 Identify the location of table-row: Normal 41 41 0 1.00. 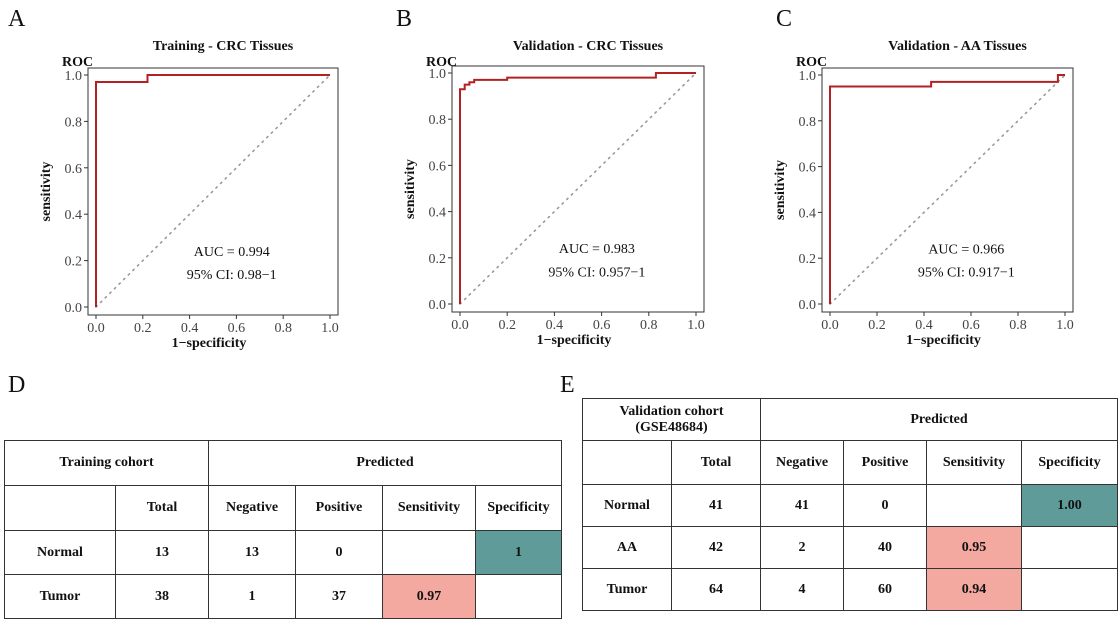
(850, 505).